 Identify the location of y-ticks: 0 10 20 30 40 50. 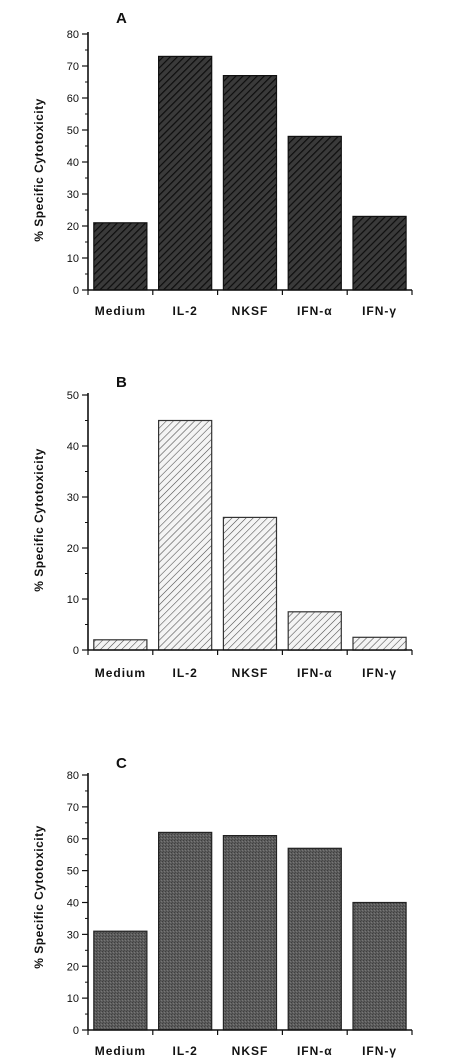
(77, 523).